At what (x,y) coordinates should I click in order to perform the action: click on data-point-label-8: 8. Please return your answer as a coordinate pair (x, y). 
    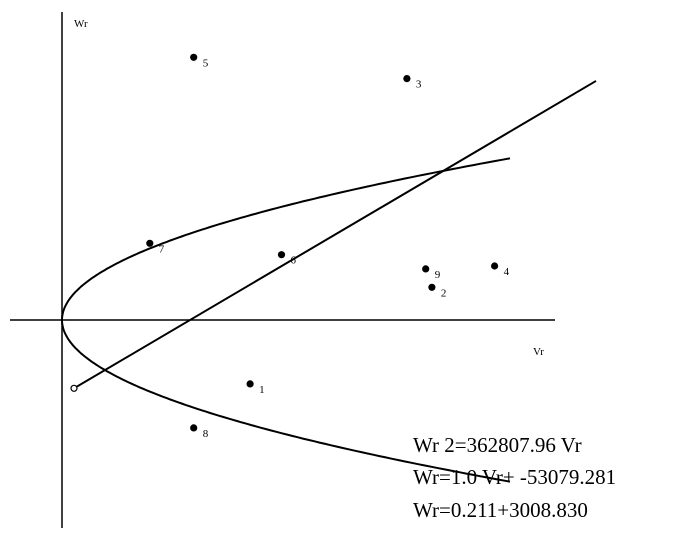
    Looking at the image, I should click on (206, 434).